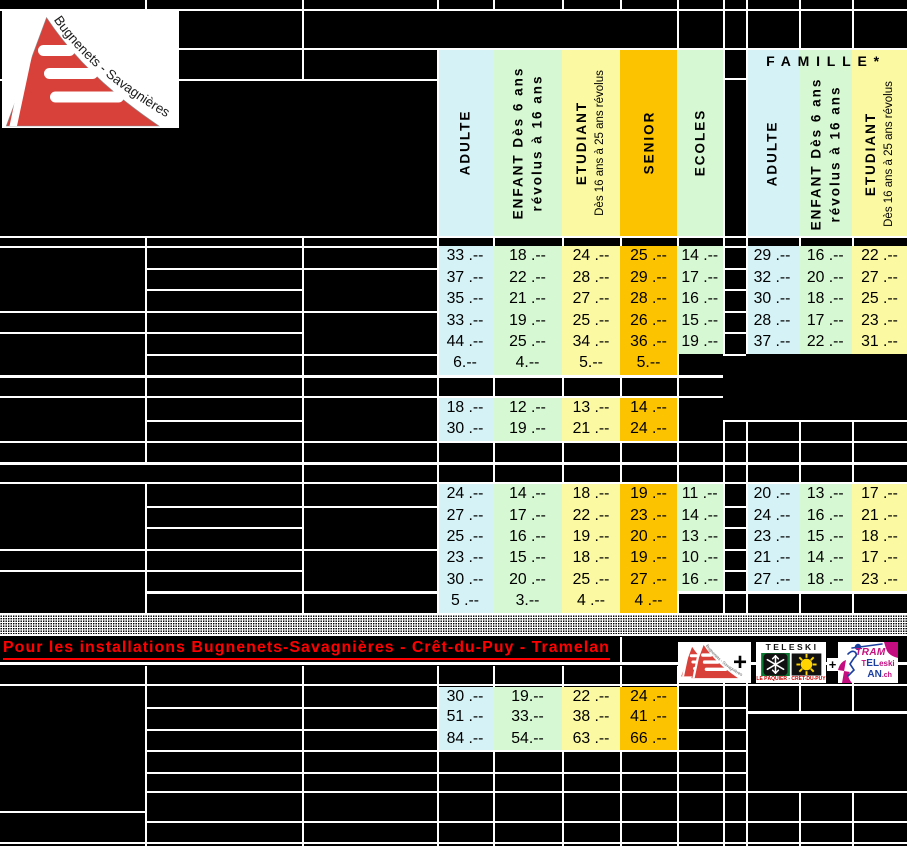  What do you see at coordinates (699, 494) in the screenshot?
I see `price-cell: 11 .--` at bounding box center [699, 494].